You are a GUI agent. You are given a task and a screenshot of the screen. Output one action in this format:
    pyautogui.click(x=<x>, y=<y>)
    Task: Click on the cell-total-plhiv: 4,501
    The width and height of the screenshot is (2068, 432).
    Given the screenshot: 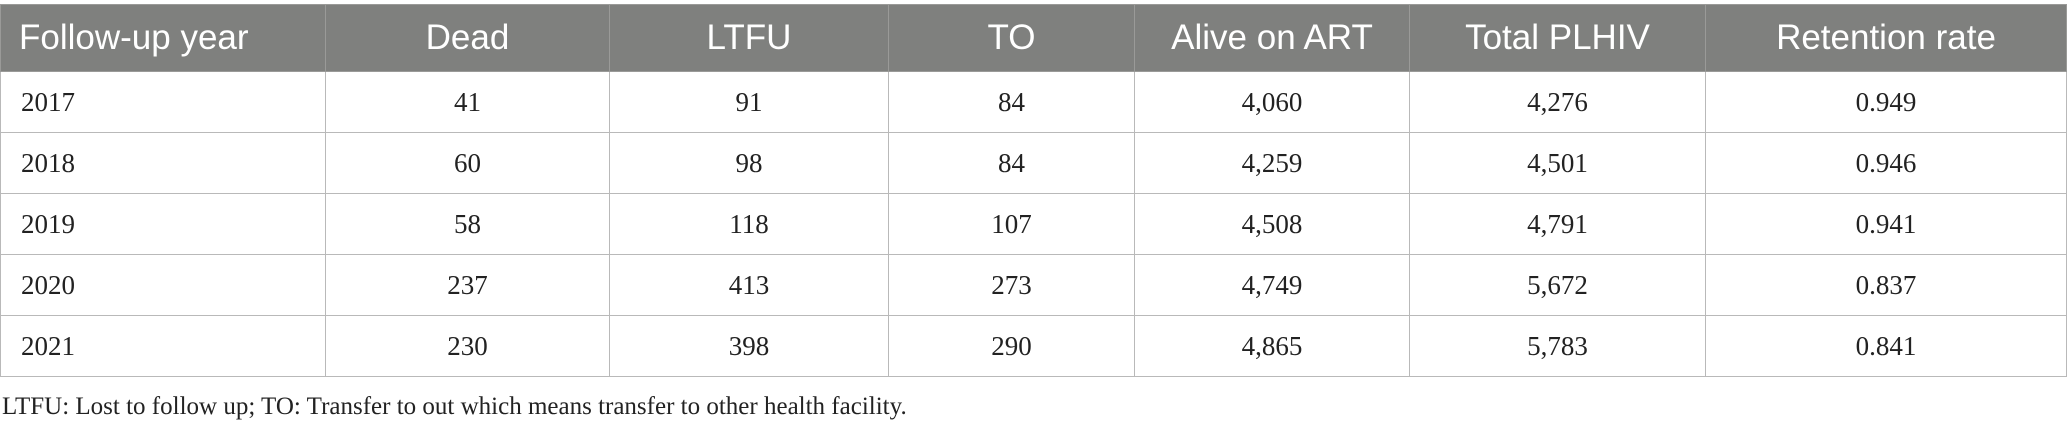 What is the action you would take?
    pyautogui.click(x=1557, y=163)
    